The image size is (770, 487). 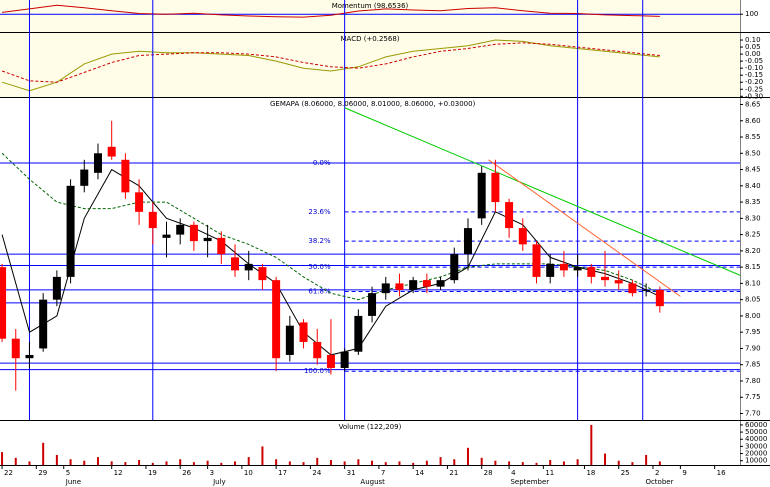 What do you see at coordinates (754, 68) in the screenshot?
I see `y-tick-label: -0.10` at bounding box center [754, 68].